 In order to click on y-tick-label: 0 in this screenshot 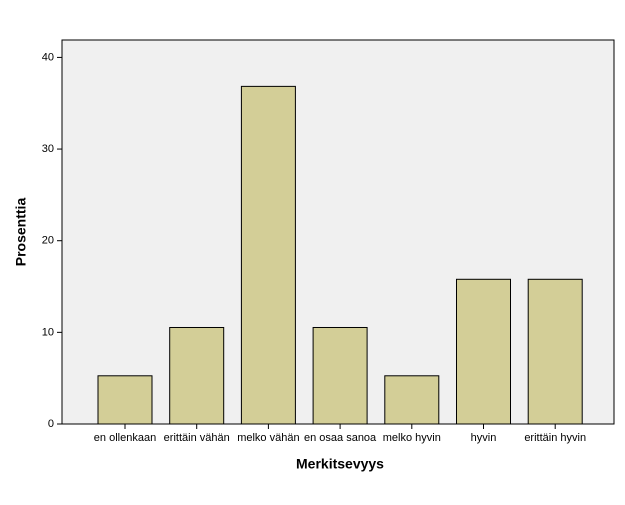, I will do `click(51, 424)`.